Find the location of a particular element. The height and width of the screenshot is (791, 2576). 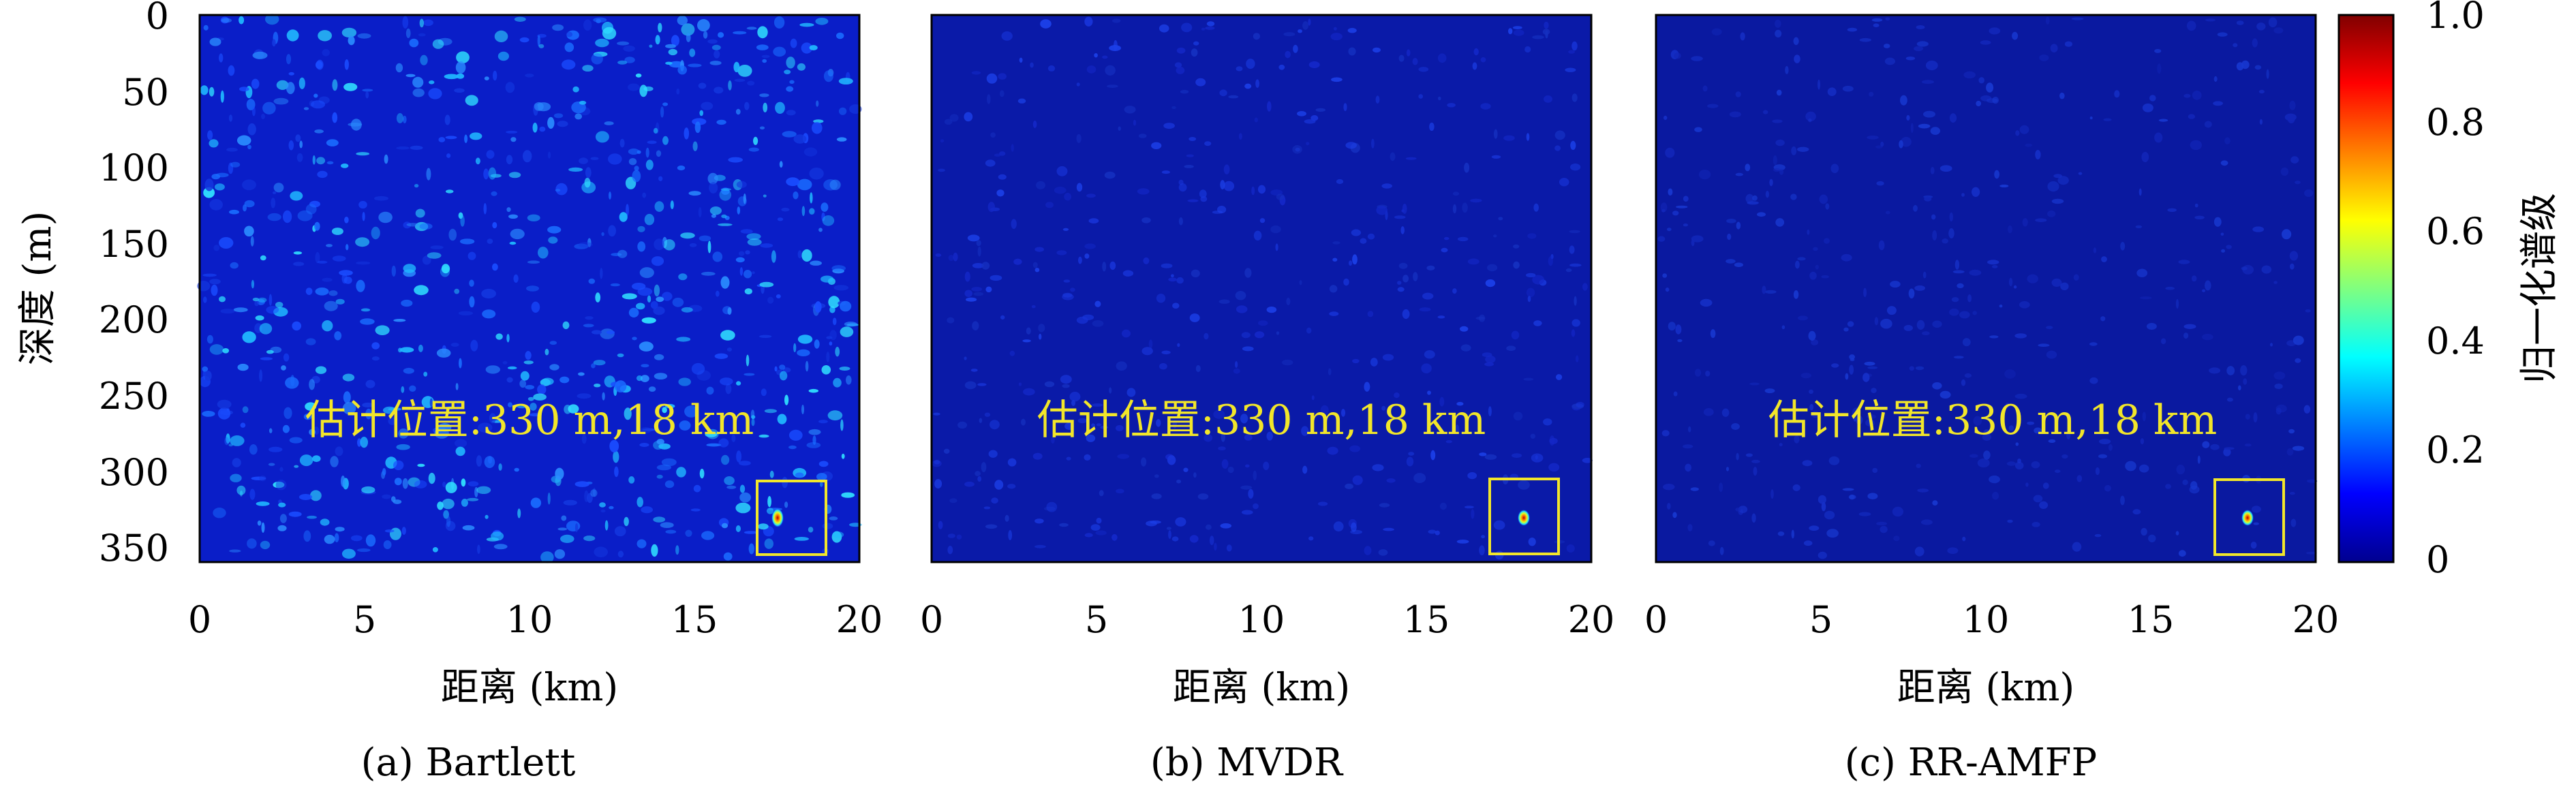

panel-a-xlabel: 距离 (km) is located at coordinates (530, 688).